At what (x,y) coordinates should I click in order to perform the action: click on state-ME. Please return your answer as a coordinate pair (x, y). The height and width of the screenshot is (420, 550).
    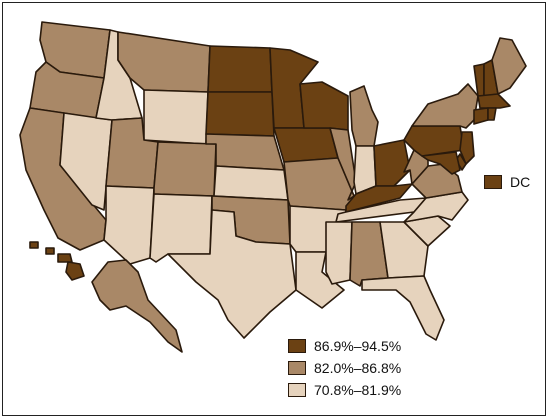
    Looking at the image, I should click on (509, 66).